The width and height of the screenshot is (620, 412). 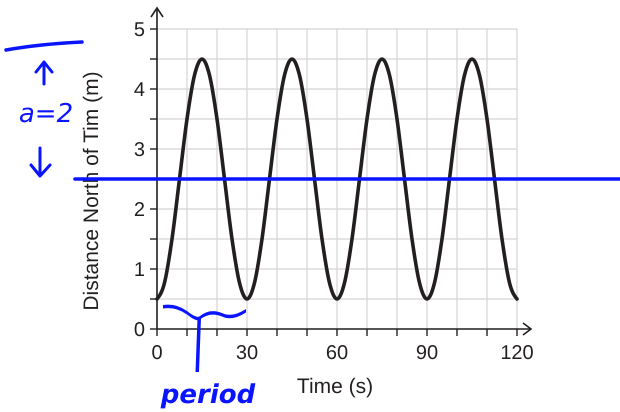 I want to click on x-tick-label: 30, so click(x=247, y=353).